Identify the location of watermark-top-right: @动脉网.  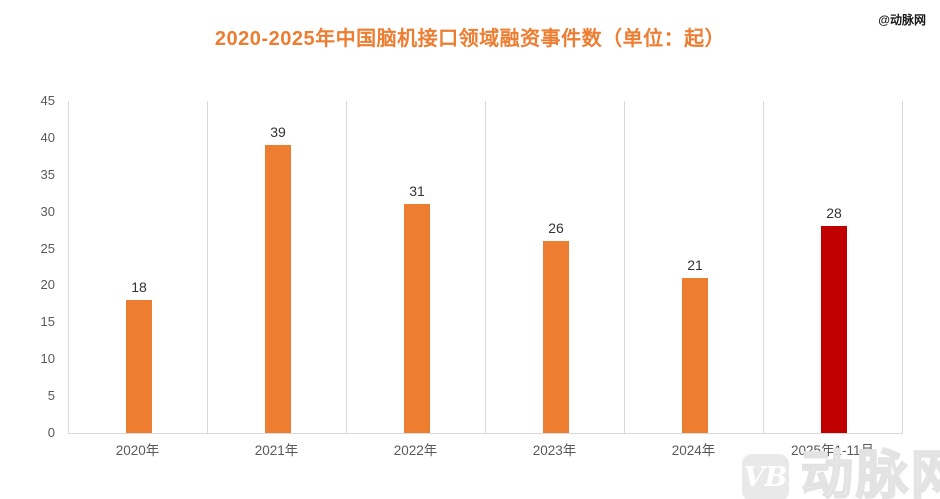
(902, 20).